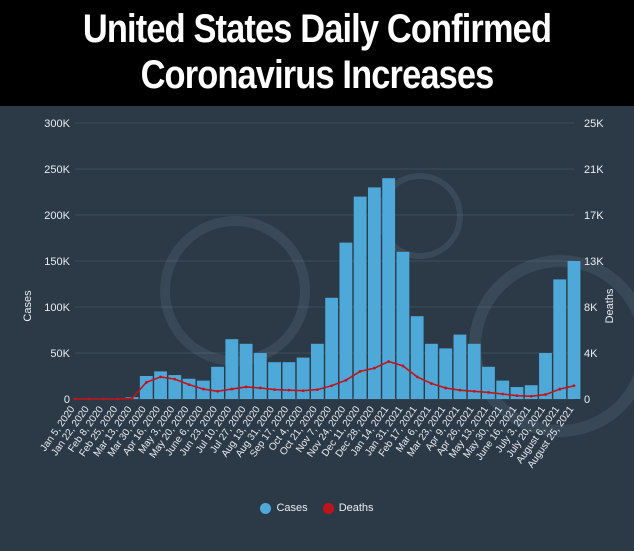  Describe the element at coordinates (67, 400) in the screenshot. I see `y-tick-left-label: 0` at that location.